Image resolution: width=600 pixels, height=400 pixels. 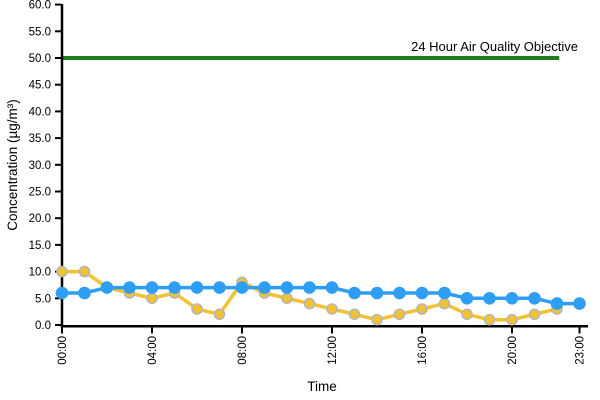 What do you see at coordinates (12, 165) in the screenshot?
I see `y-axis-title: Concentration (µg/m³)` at bounding box center [12, 165].